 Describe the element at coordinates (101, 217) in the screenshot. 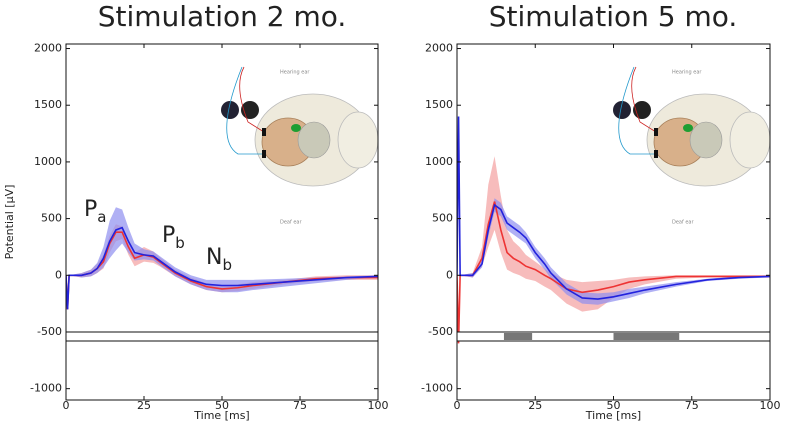

I see `annotation-sub: a` at that location.